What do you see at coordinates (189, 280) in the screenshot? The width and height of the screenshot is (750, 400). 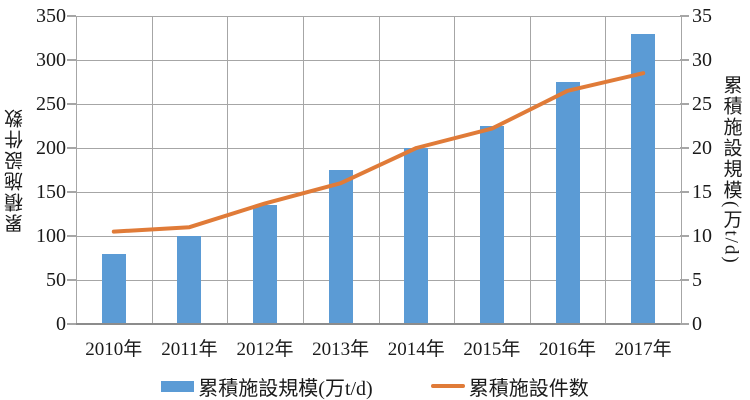 I see `bar-2011年` at bounding box center [189, 280].